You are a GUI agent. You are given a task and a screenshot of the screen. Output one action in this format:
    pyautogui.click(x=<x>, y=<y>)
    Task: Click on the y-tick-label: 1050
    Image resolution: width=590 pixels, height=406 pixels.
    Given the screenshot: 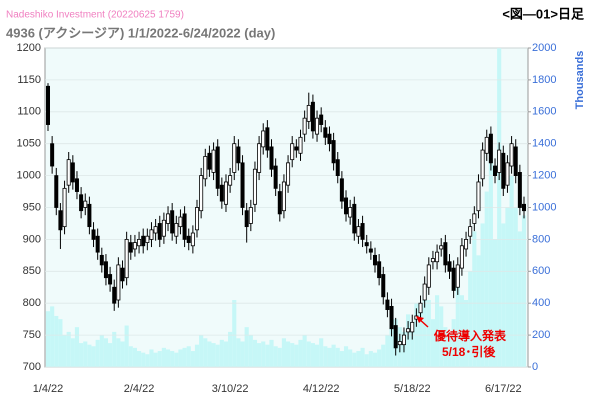 What is the action you would take?
    pyautogui.click(x=29, y=144)
    